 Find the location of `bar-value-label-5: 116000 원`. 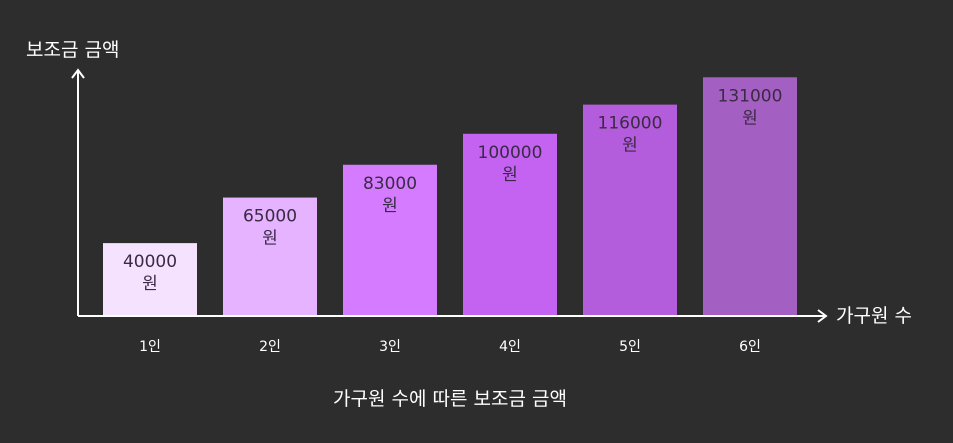

bar-value-label-5: 116000 원 is located at coordinates (630, 135).